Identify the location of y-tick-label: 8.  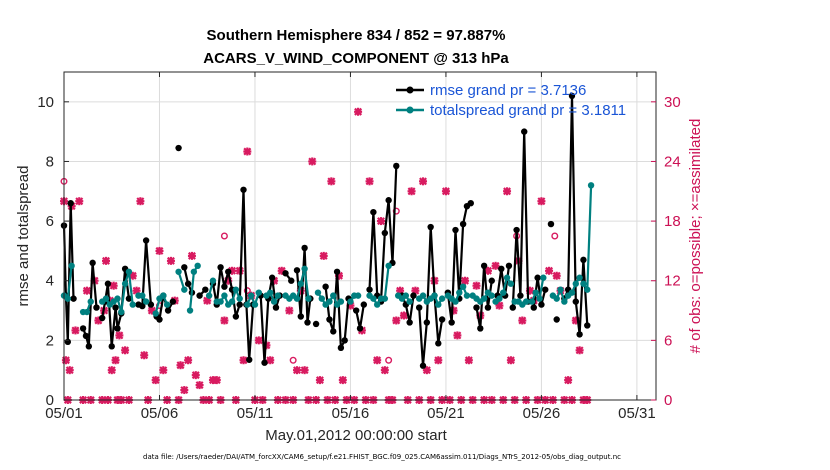
(50, 161).